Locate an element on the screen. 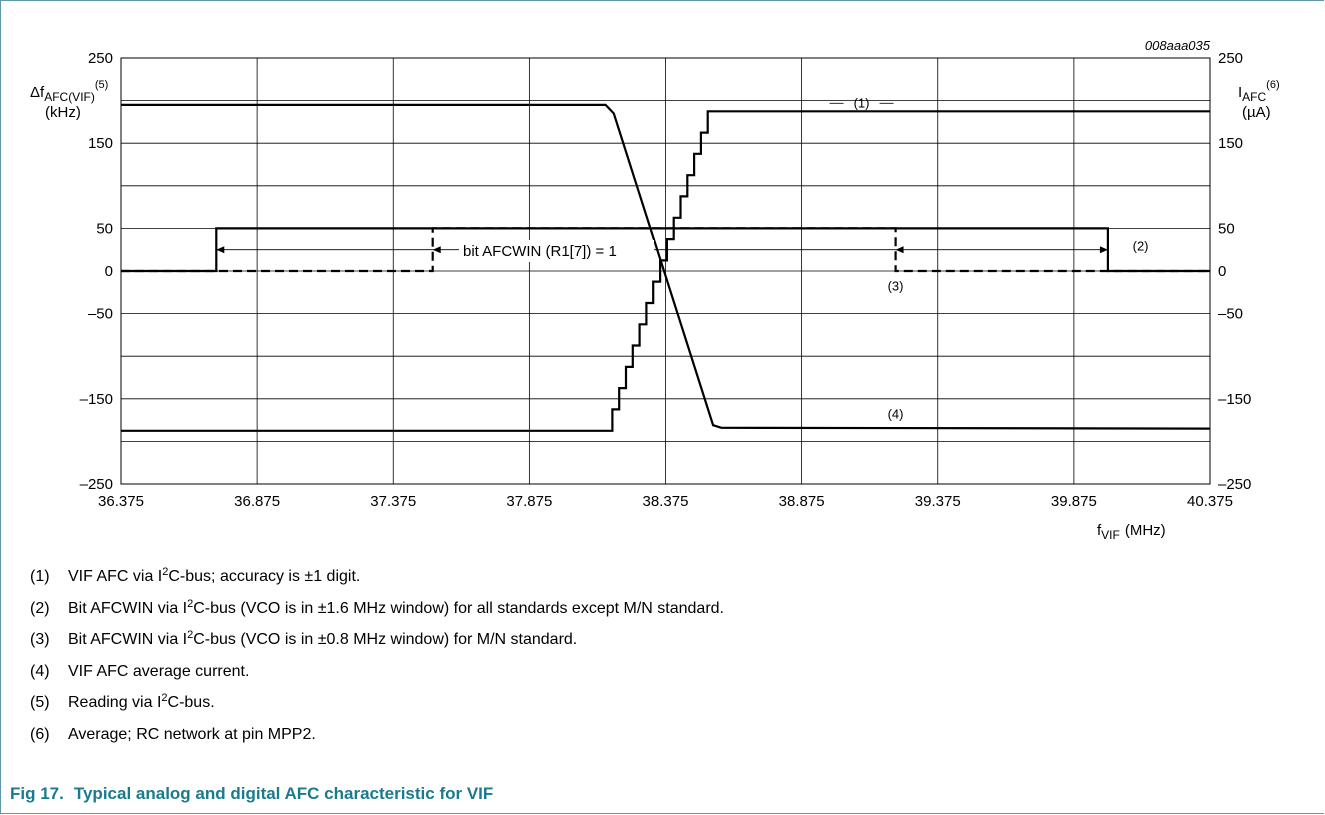 This screenshot has width=1325, height=815. right-axis-sup: (6) is located at coordinates (1272, 85).